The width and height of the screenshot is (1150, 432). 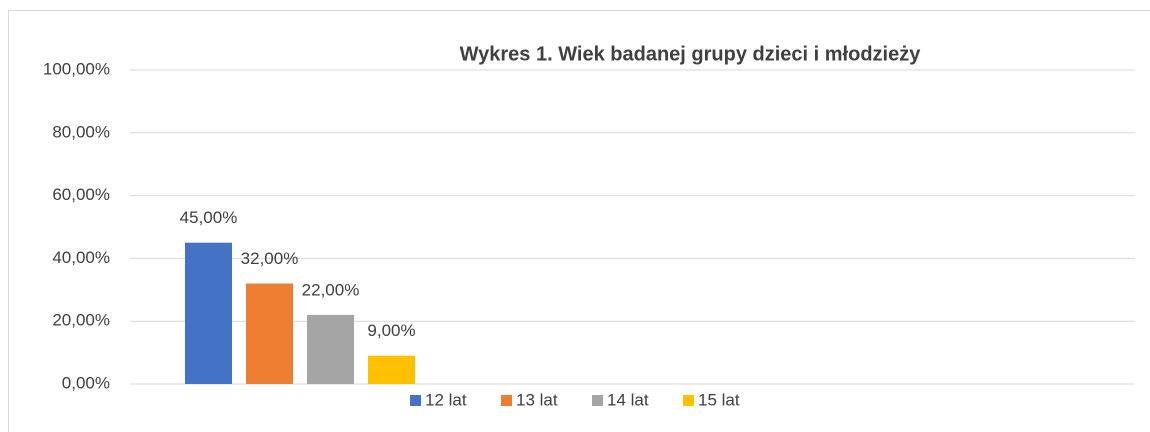 I want to click on y-tick-label: 20,00%, so click(x=81, y=320).